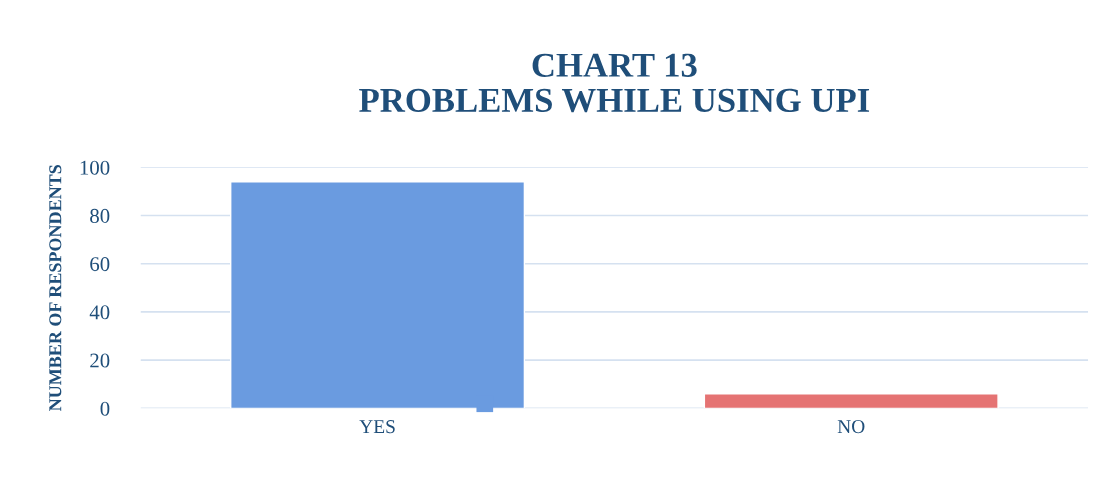 The height and width of the screenshot is (492, 1108). What do you see at coordinates (851, 427) in the screenshot?
I see `x-tick-label: NO` at bounding box center [851, 427].